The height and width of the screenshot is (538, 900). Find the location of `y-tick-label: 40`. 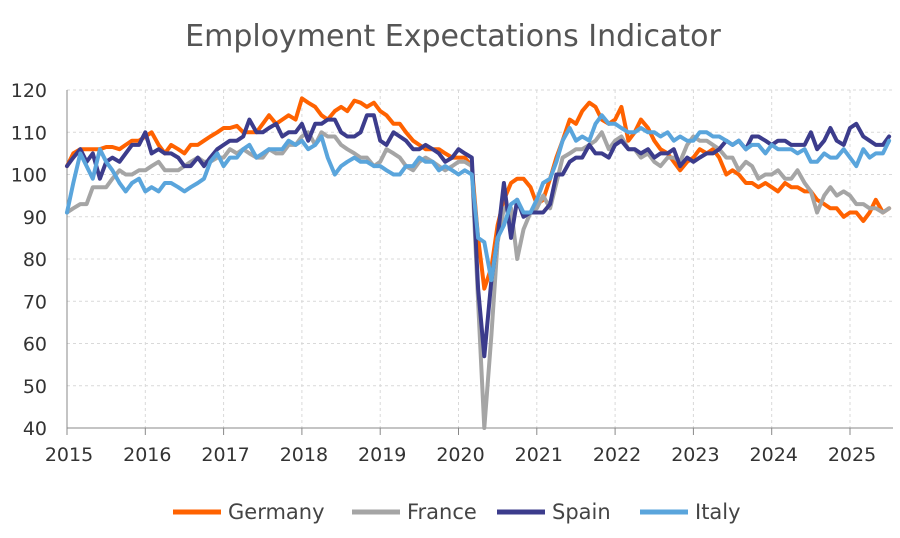

y-tick-label: 40 is located at coordinates (35, 429).